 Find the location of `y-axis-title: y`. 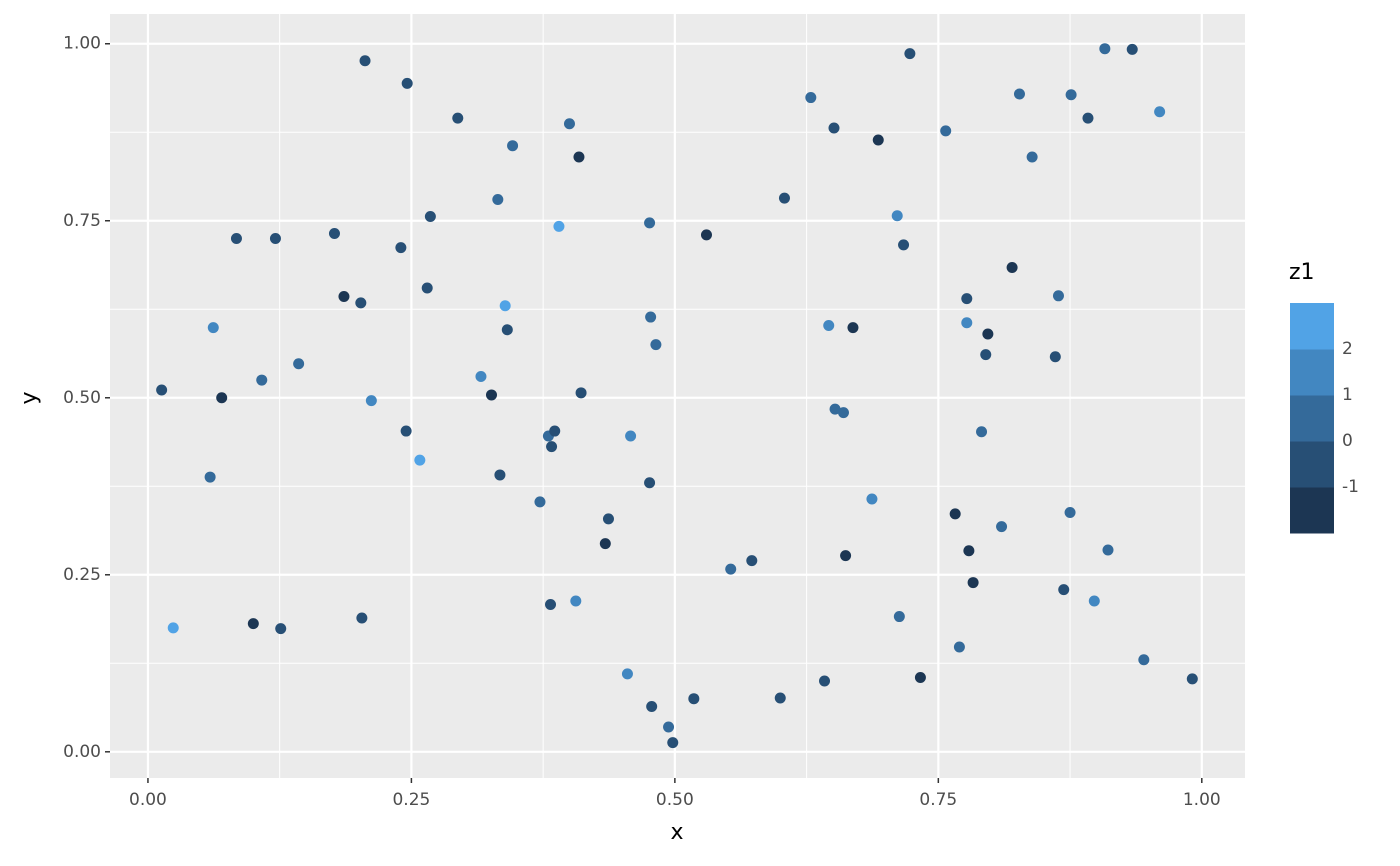

y-axis-title: y is located at coordinates (29, 397).